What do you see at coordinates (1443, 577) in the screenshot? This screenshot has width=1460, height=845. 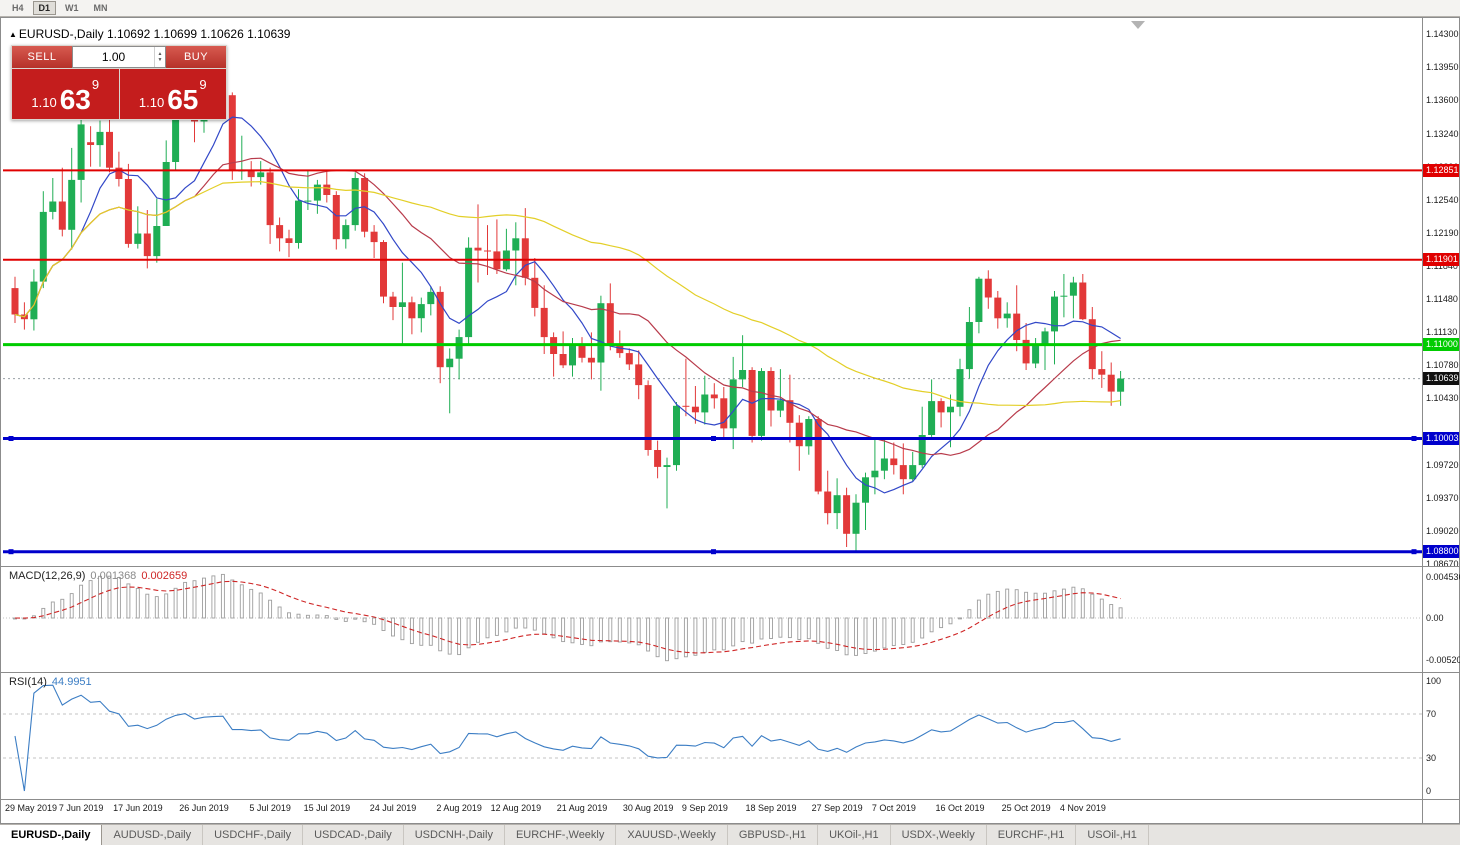 I see `price-scale-label: 0.004536` at bounding box center [1443, 577].